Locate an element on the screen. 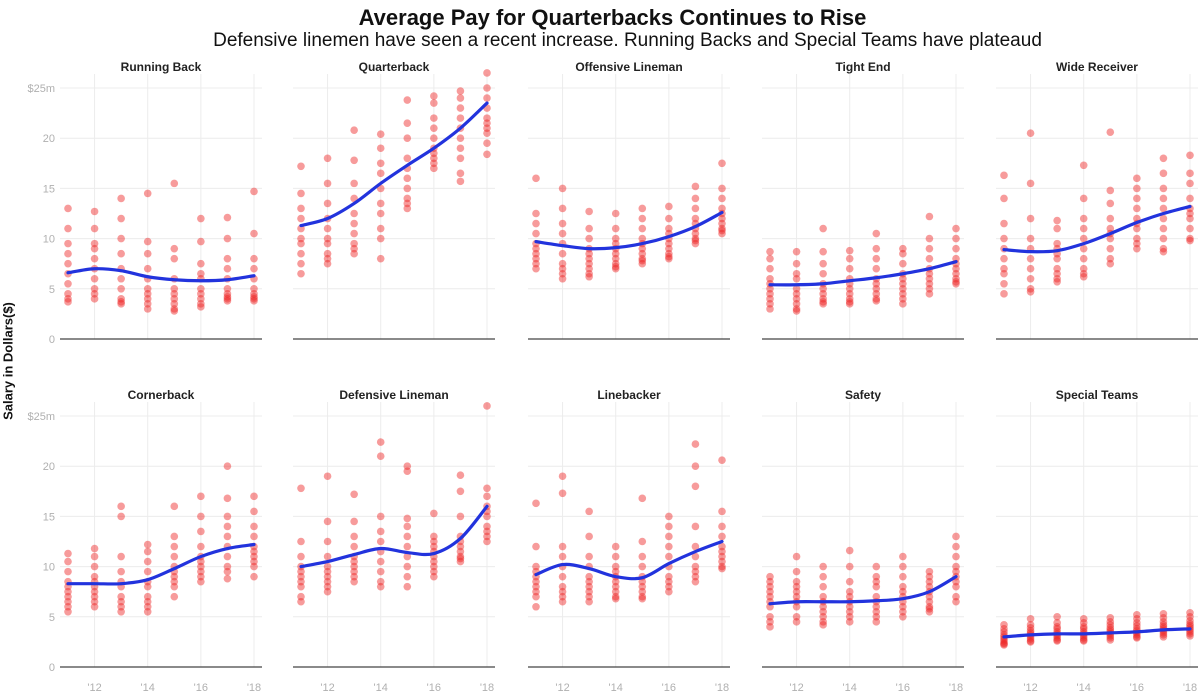  y-tick-label: $25m is located at coordinates (41, 417).